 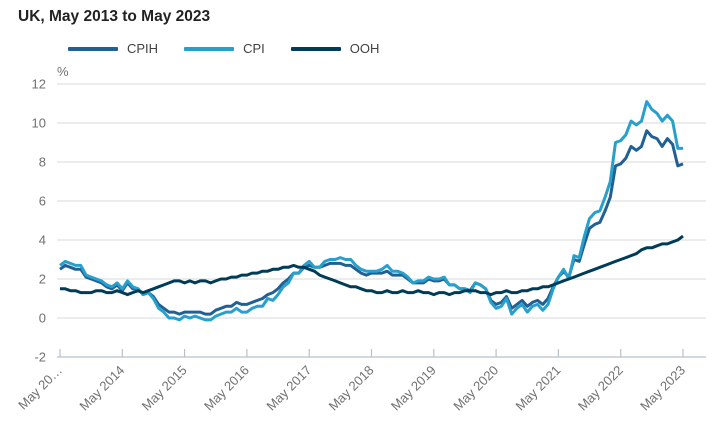 I want to click on cpih-line-swatch-icon, so click(x=93, y=48).